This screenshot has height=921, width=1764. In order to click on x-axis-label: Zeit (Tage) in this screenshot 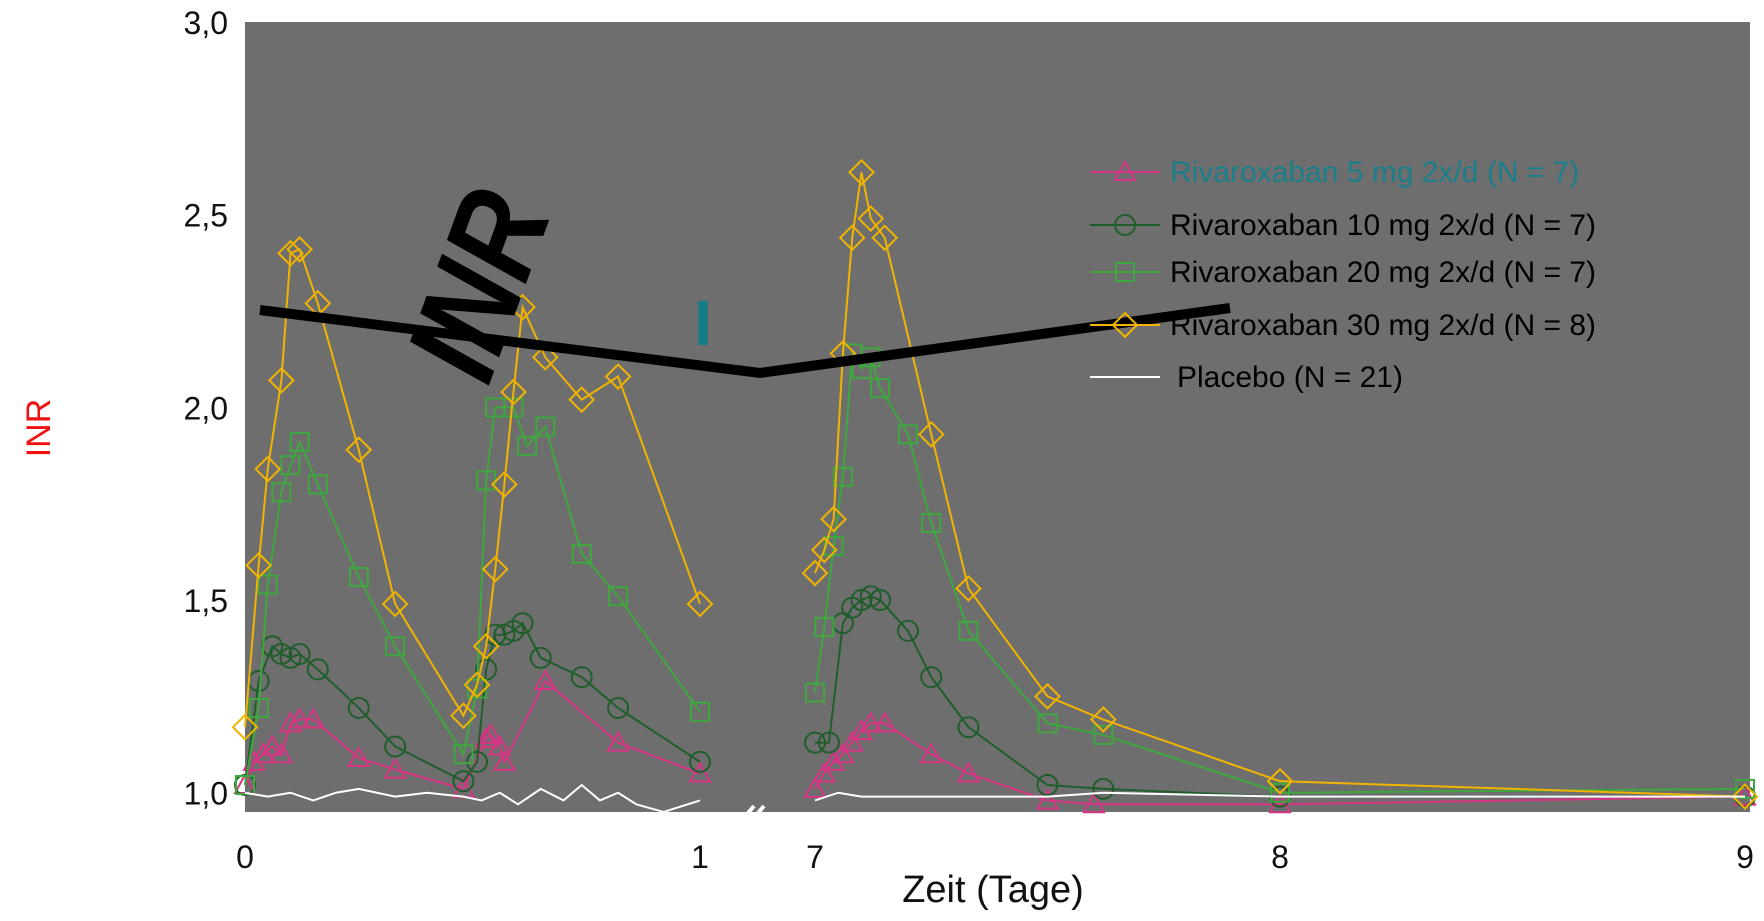, I will do `click(993, 890)`.